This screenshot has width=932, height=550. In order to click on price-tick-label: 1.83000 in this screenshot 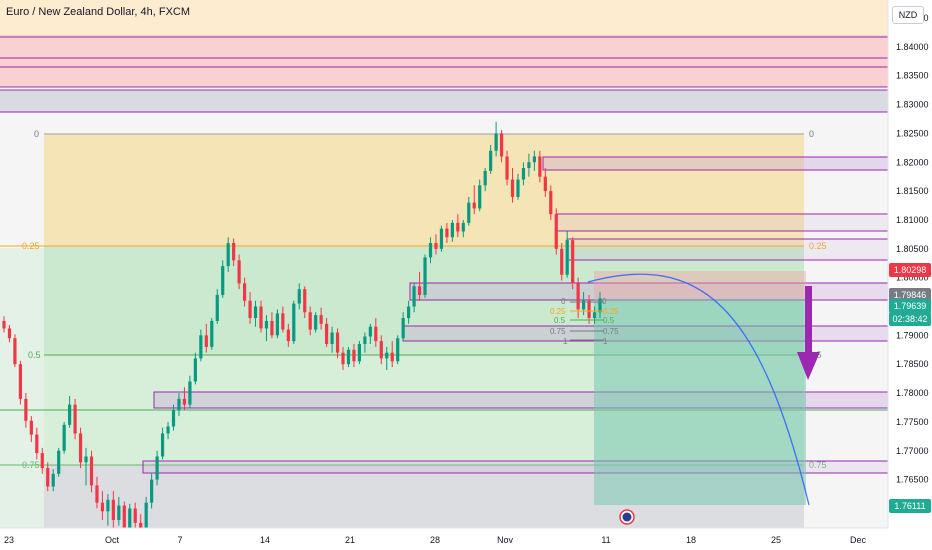, I will do `click(912, 105)`.